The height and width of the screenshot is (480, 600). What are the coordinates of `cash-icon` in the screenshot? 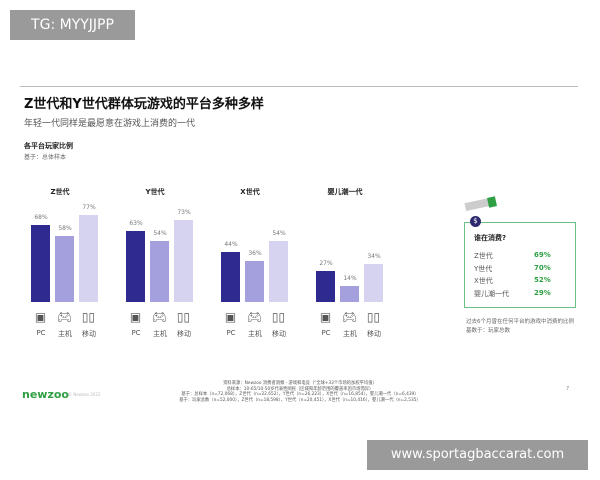 It's located at (492, 202).